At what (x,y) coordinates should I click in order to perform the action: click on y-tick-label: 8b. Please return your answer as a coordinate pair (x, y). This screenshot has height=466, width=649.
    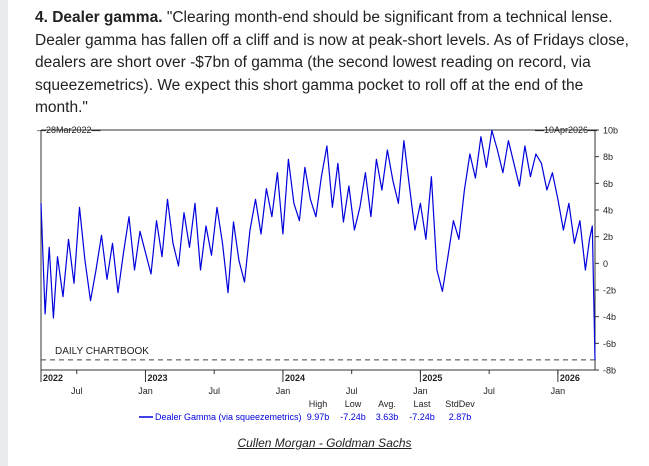
    Looking at the image, I should click on (608, 157).